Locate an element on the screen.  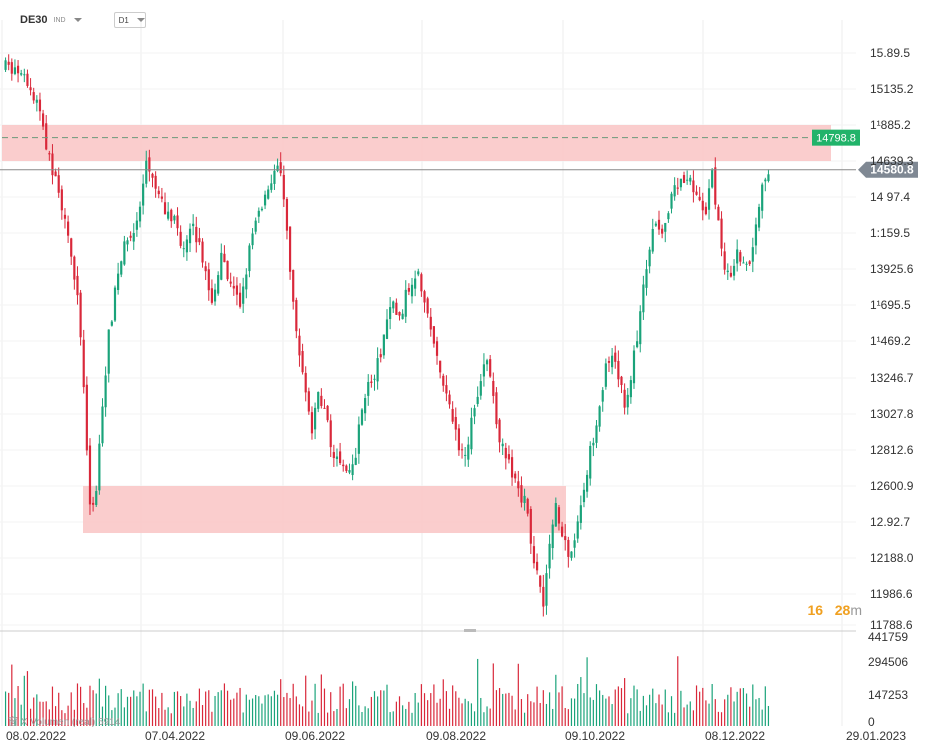
price-tick-label: 15135.2 is located at coordinates (892, 89).